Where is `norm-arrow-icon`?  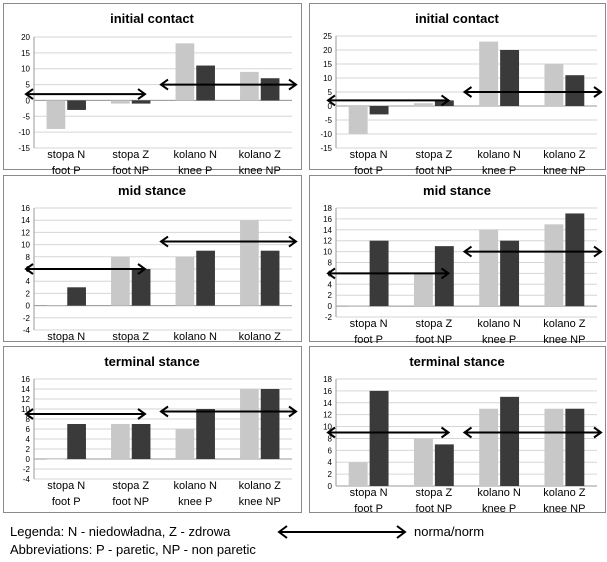
norm-arrow-icon is located at coordinates (342, 532).